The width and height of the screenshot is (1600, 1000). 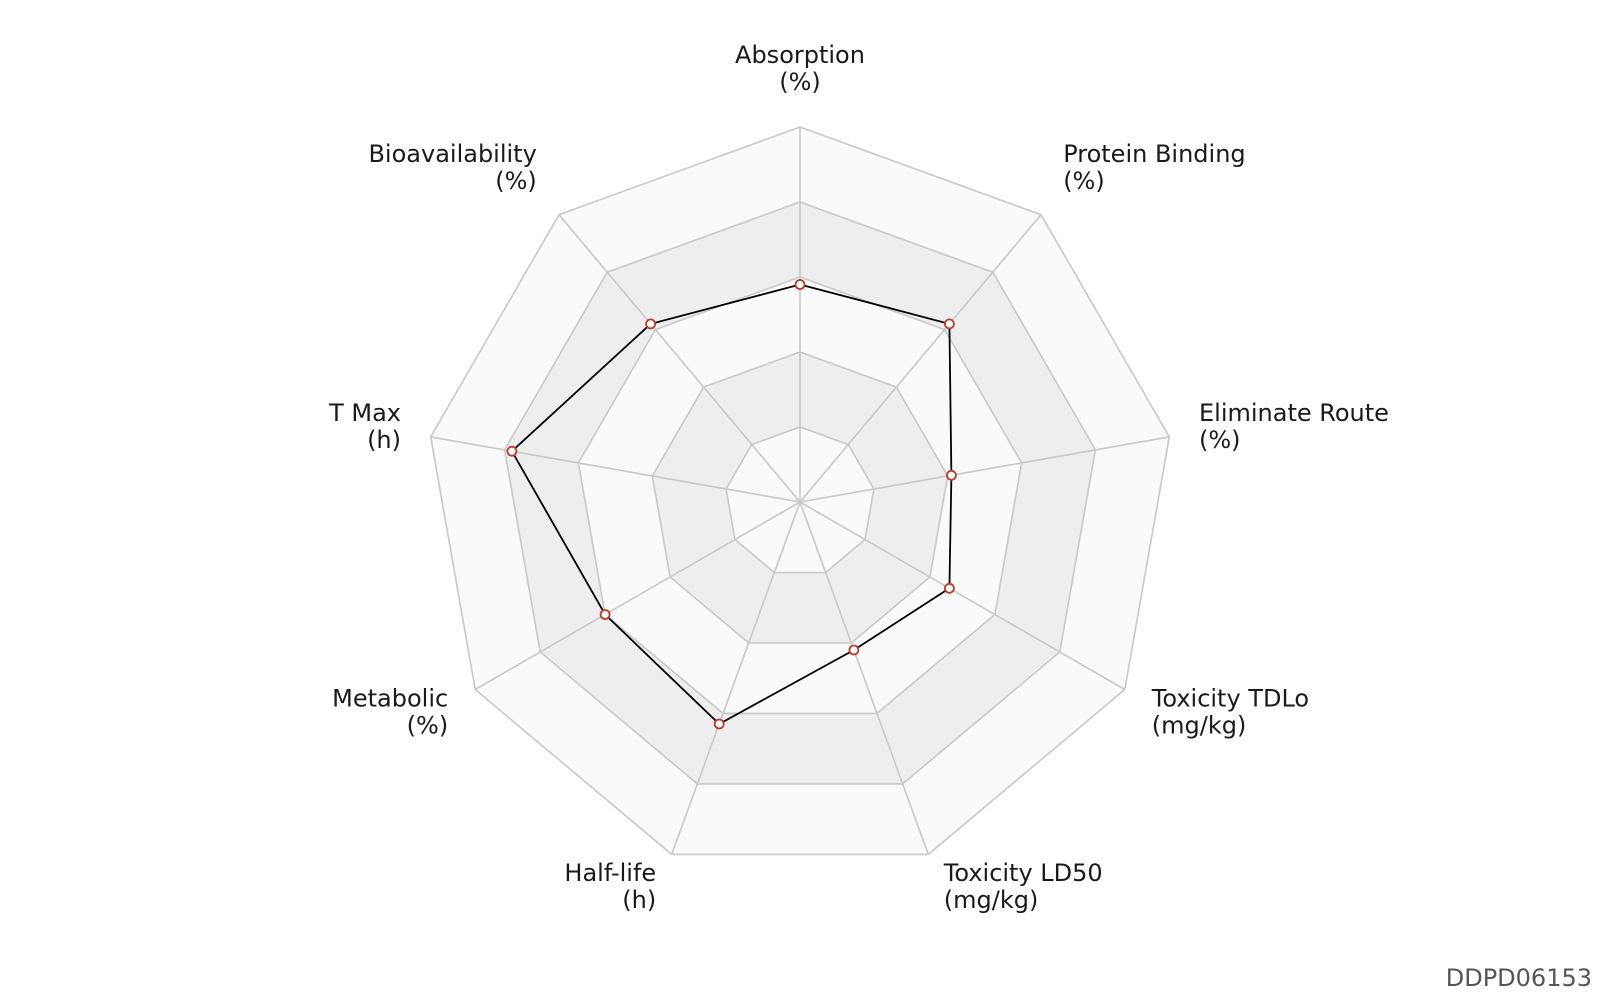 I want to click on series-line, so click(x=731, y=504).